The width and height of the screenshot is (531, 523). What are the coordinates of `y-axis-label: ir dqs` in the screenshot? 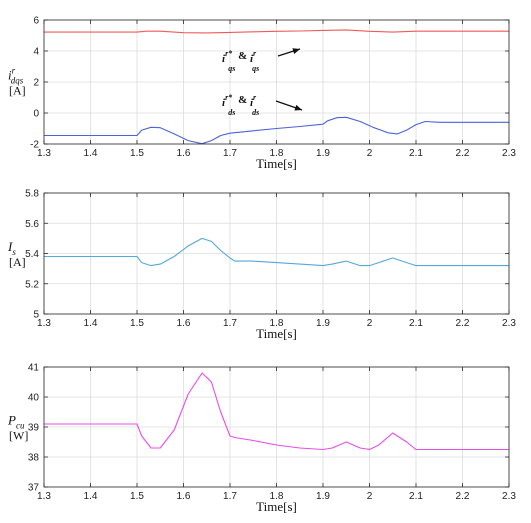 It's located at (16, 76).